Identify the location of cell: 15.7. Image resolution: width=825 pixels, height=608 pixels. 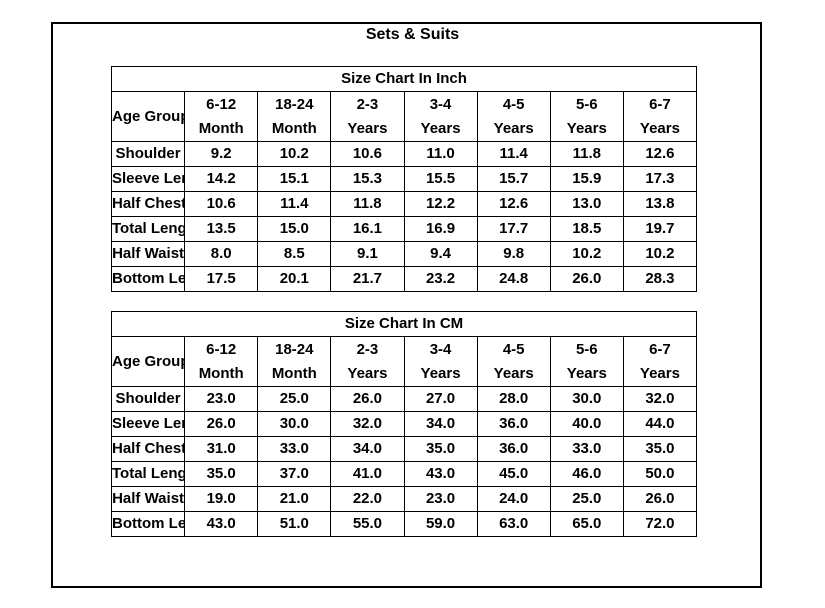
(513, 179).